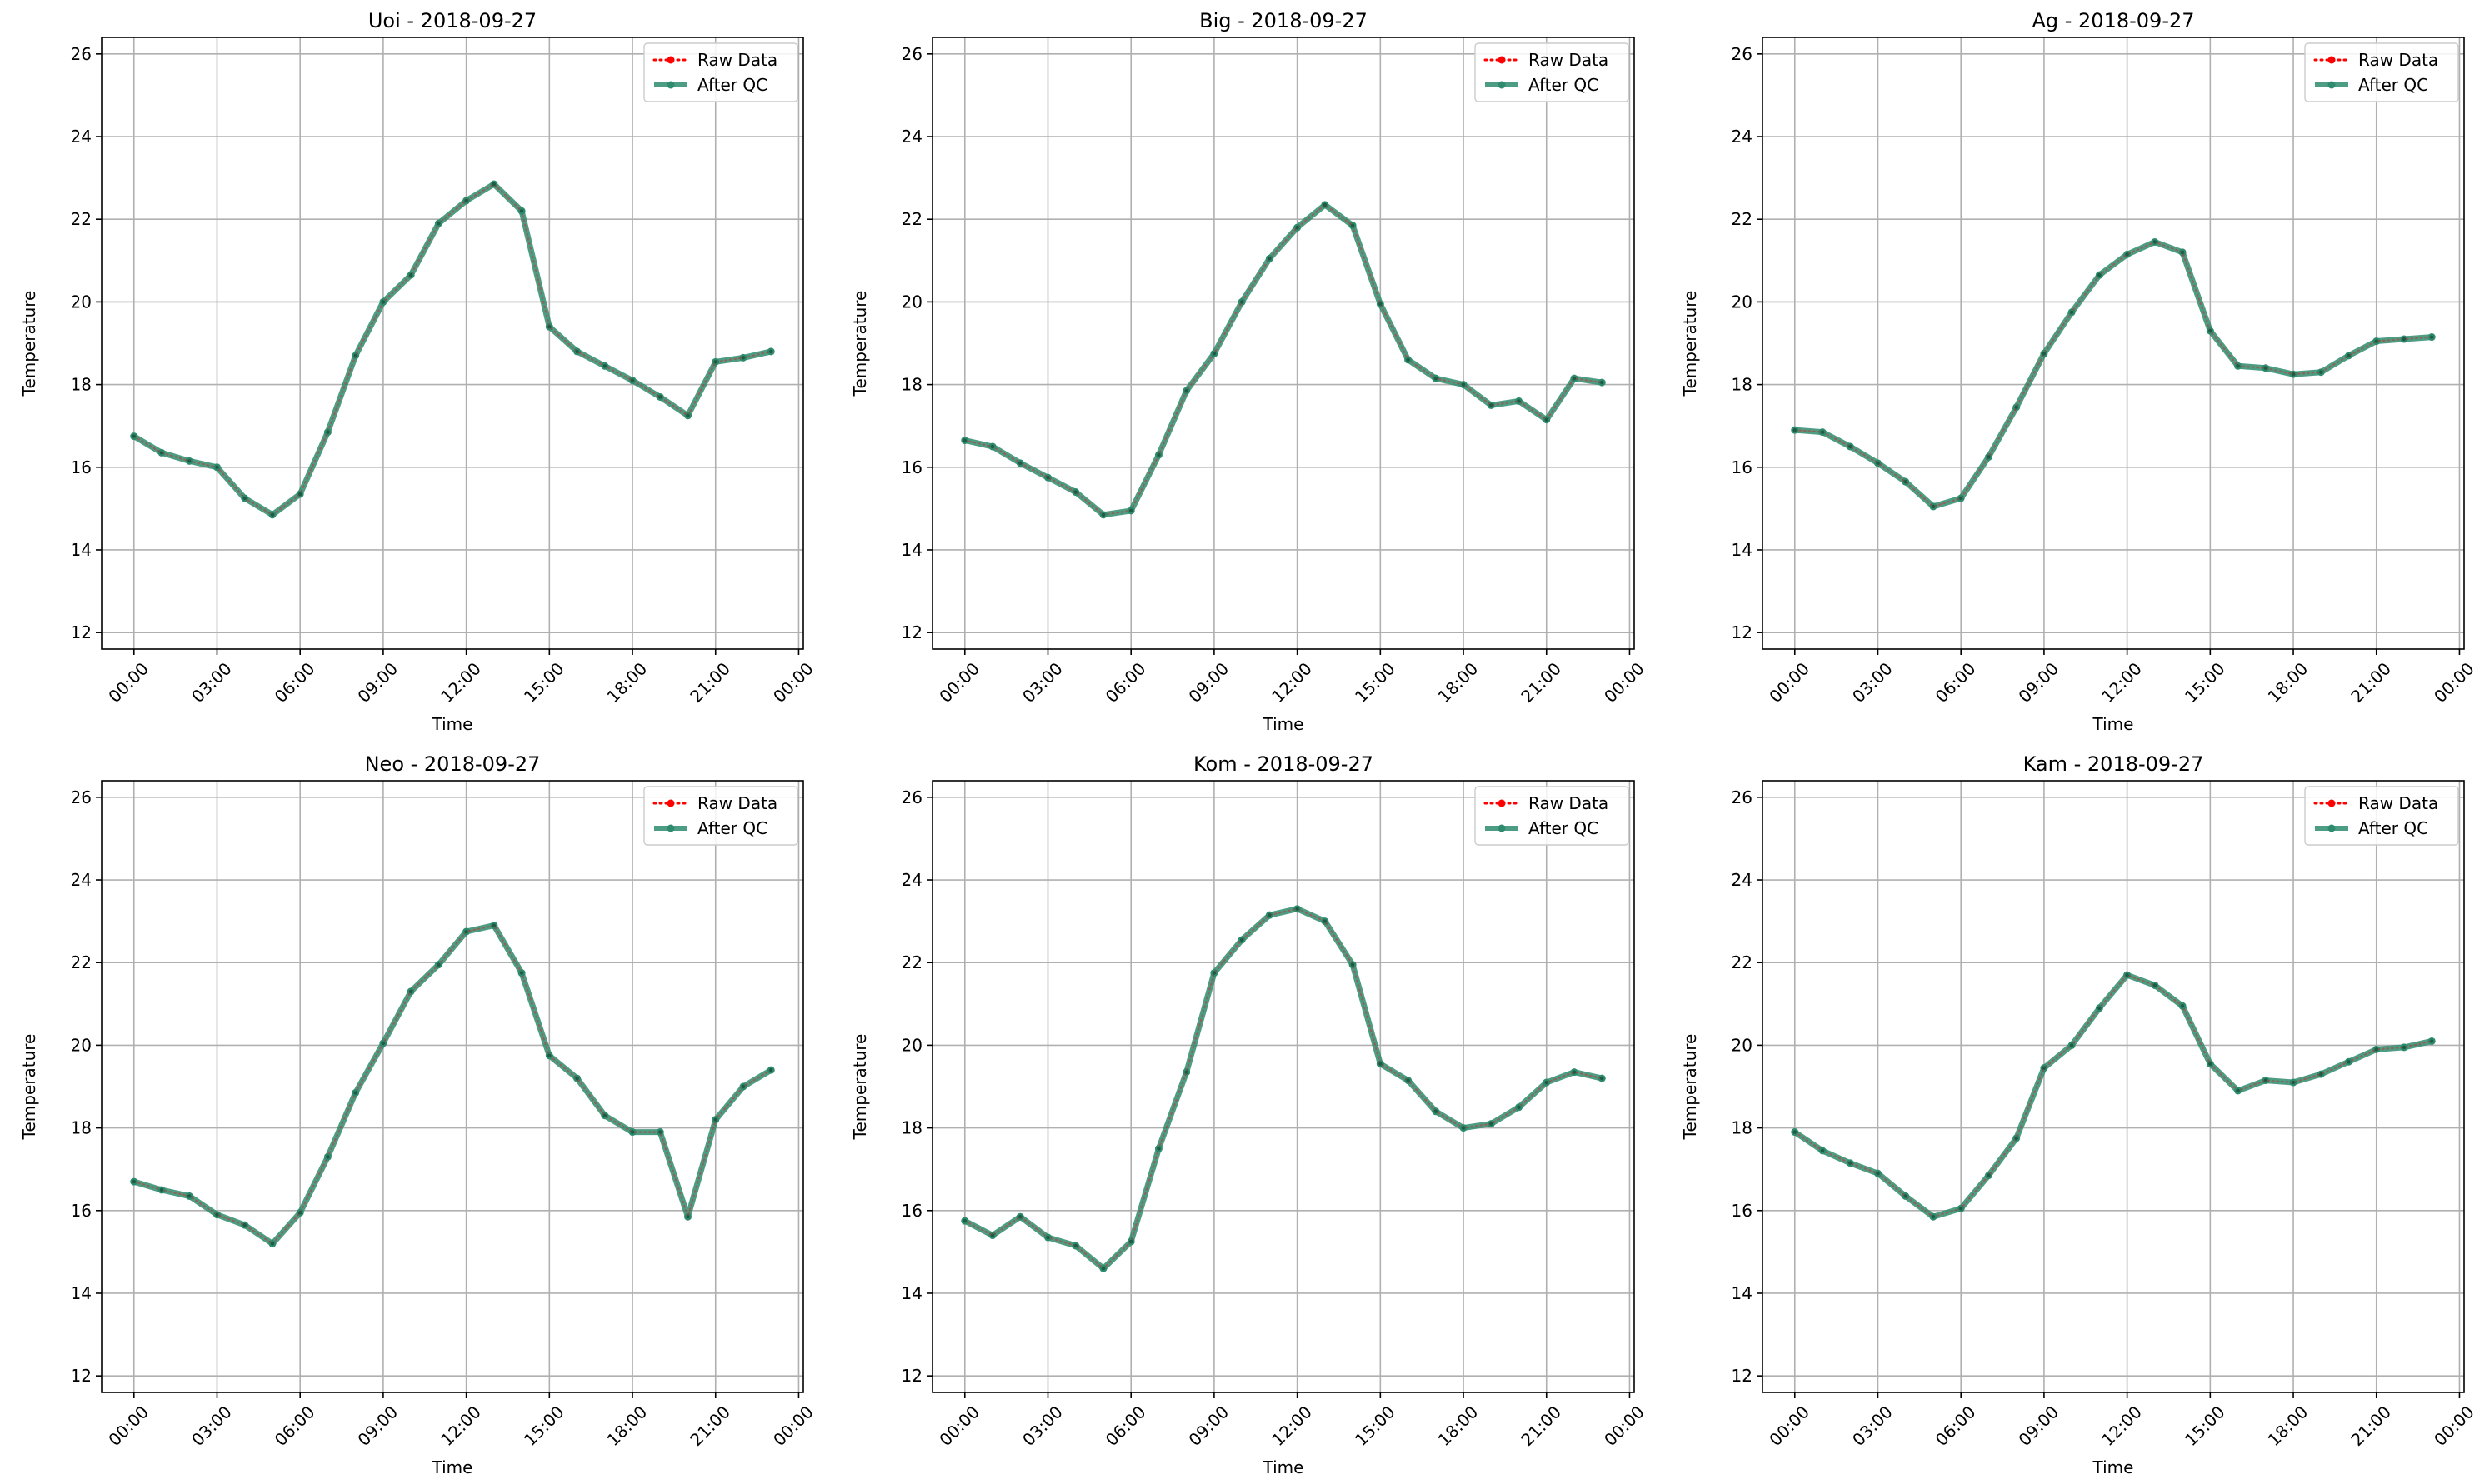  I want to click on chart-title: Uoi - 2018-09-27, so click(452, 20).